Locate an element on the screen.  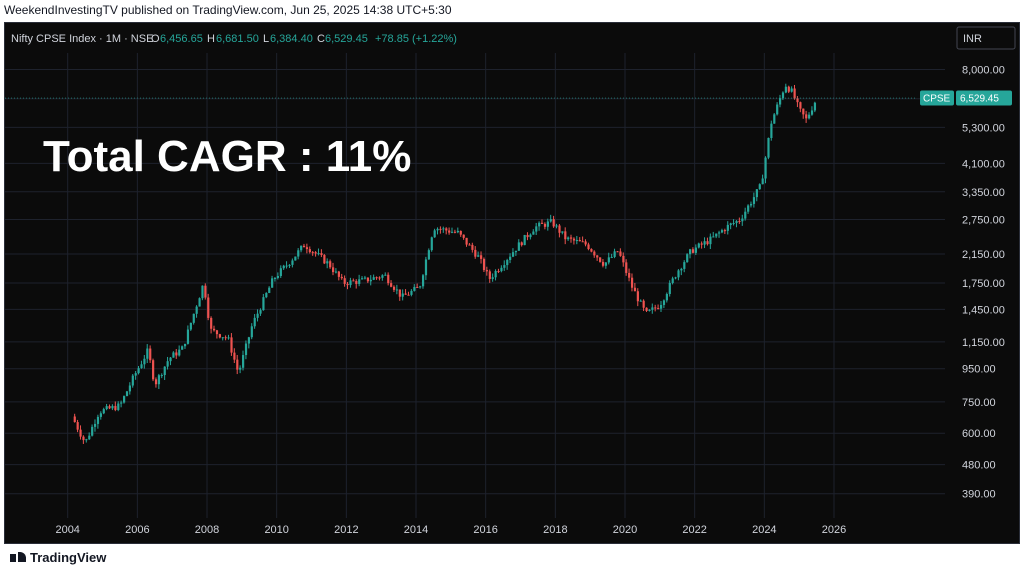
x-tick-label: 2022 is located at coordinates (694, 530).